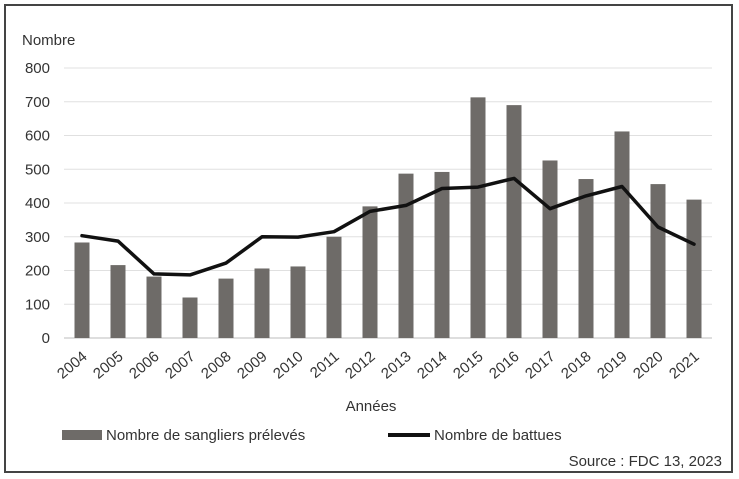  I want to click on x-tick-label: 2019, so click(612, 365).